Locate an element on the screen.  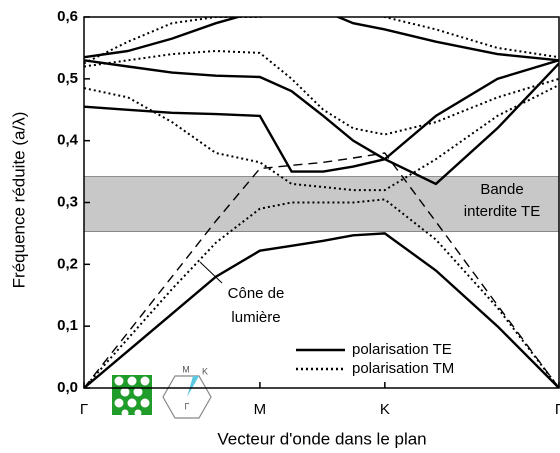
inset-label: Γ is located at coordinates (187, 406).